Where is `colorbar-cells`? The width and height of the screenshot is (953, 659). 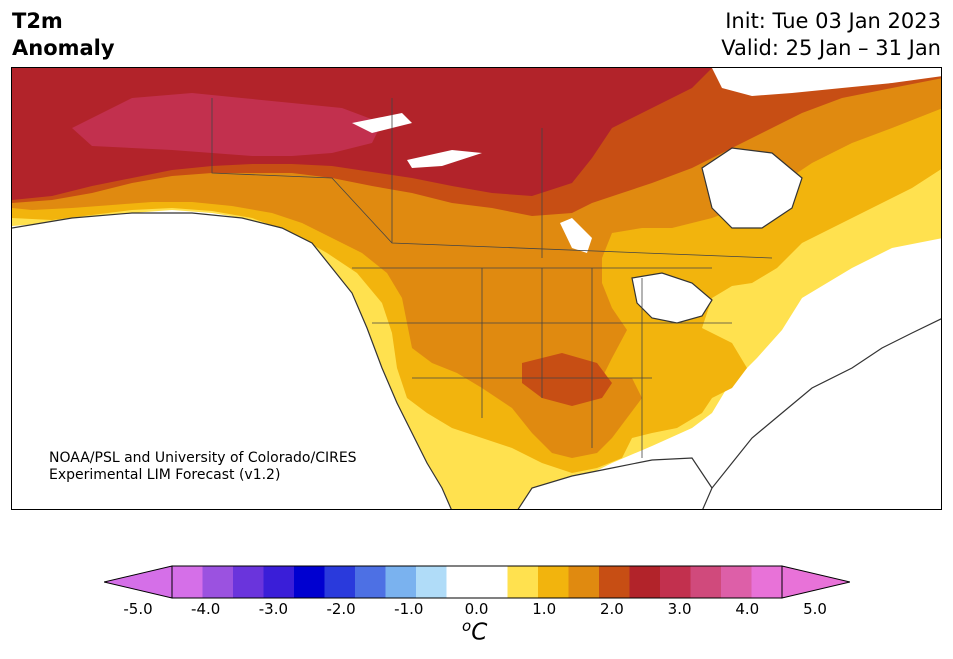
colorbar-cells is located at coordinates (477, 582).